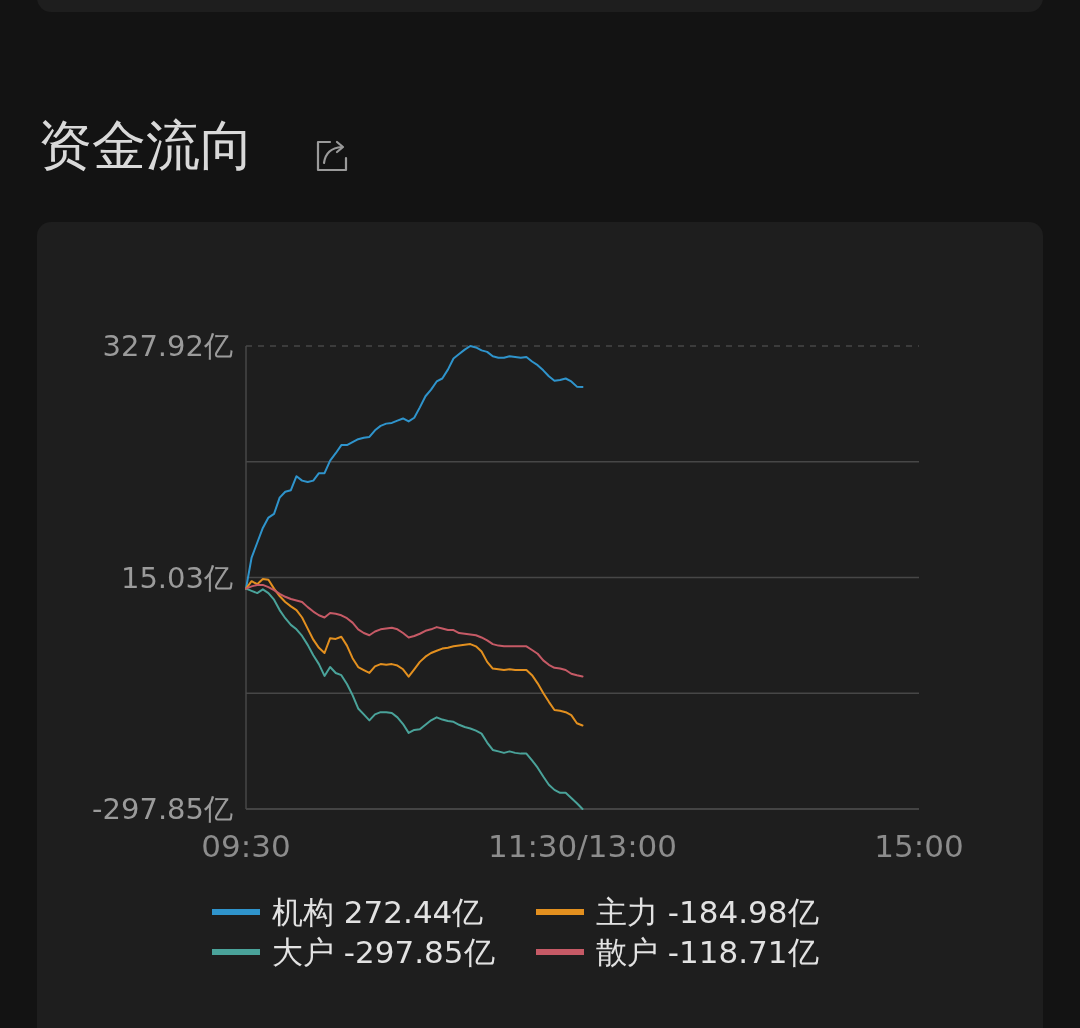 This screenshot has width=1080, height=1028. Describe the element at coordinates (146, 145) in the screenshot. I see `chart-title: 资金流向` at that location.